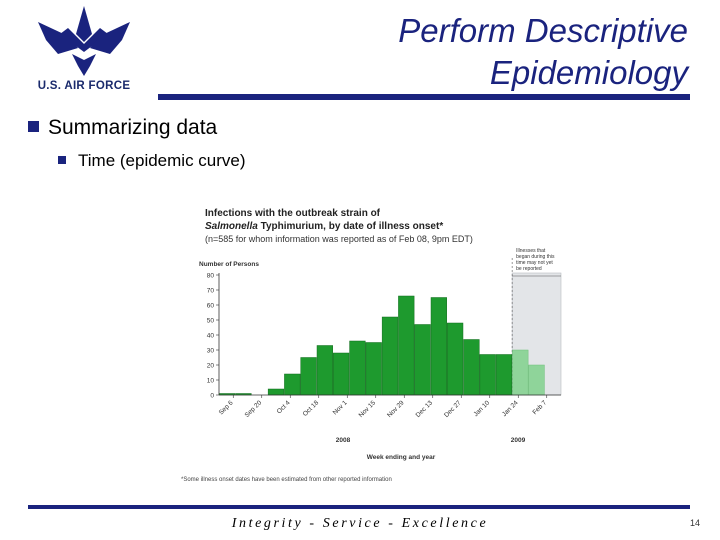  I want to click on page-number: 14, so click(695, 523).